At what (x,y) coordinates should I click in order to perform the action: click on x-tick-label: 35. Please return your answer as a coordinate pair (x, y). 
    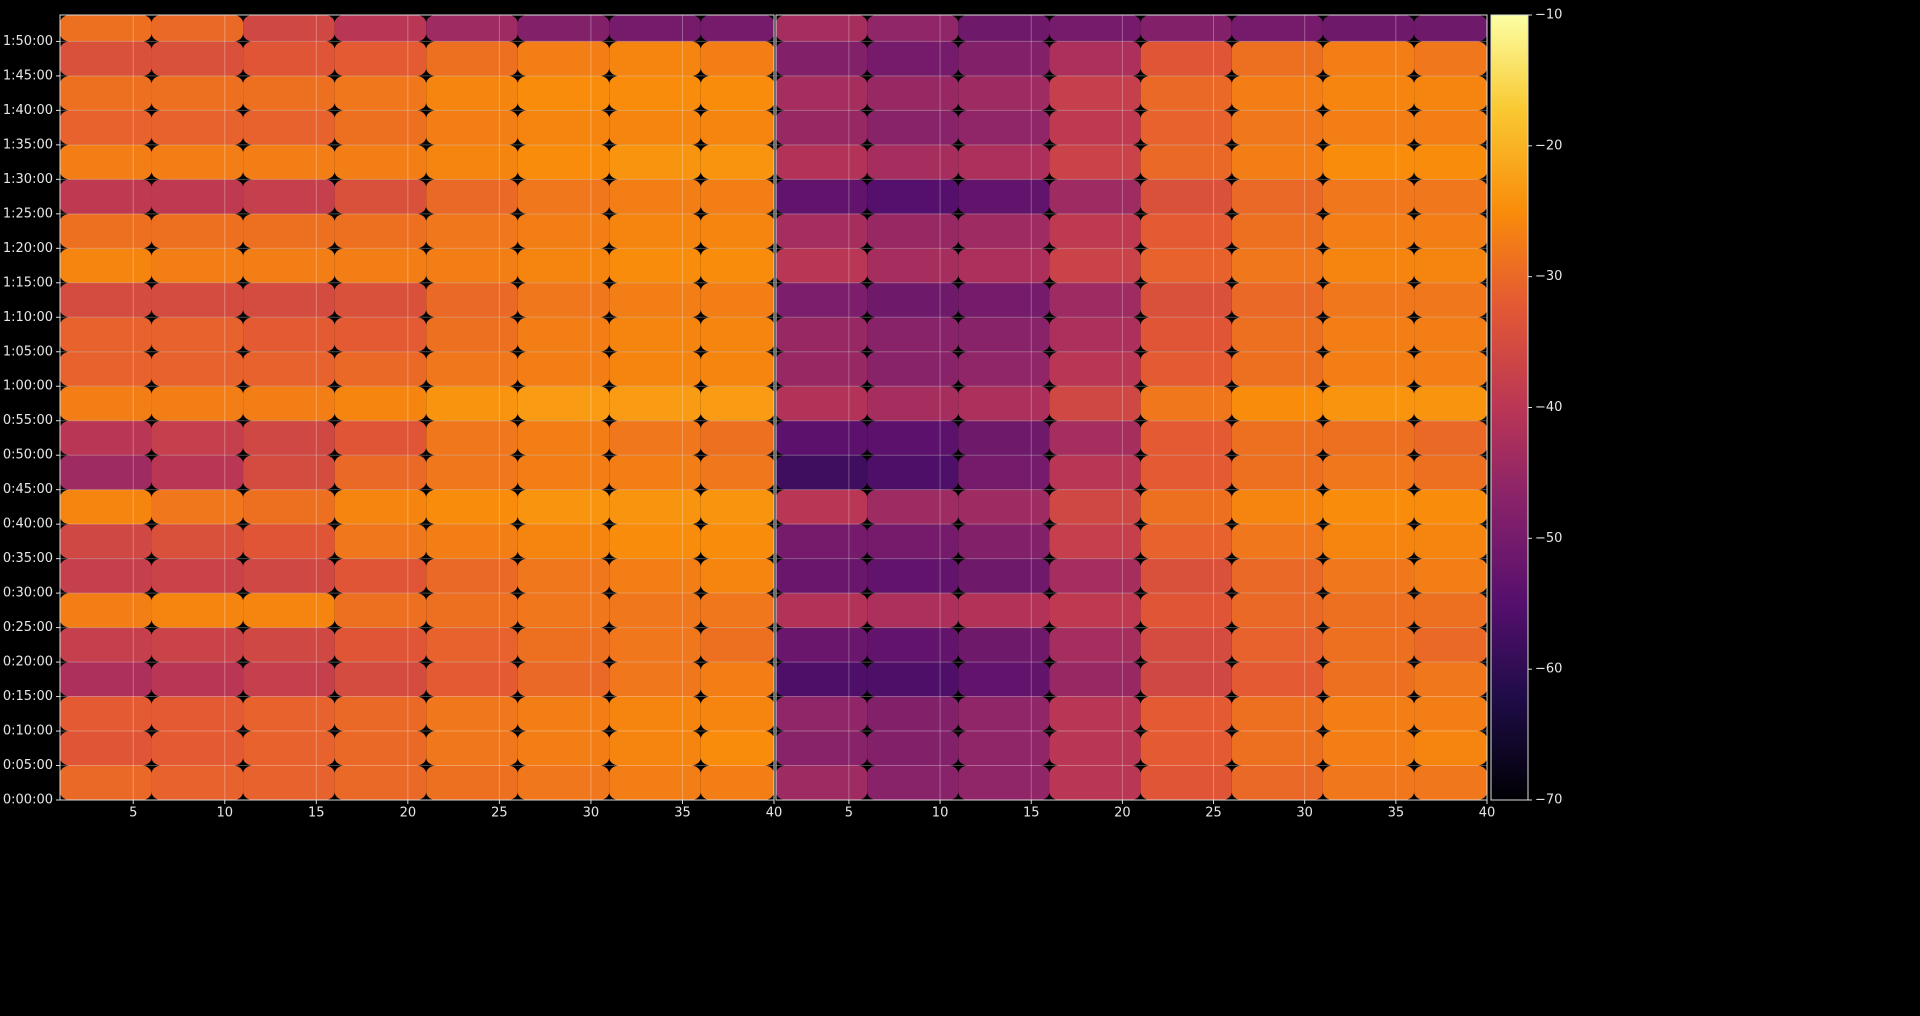
    Looking at the image, I should click on (1396, 813).